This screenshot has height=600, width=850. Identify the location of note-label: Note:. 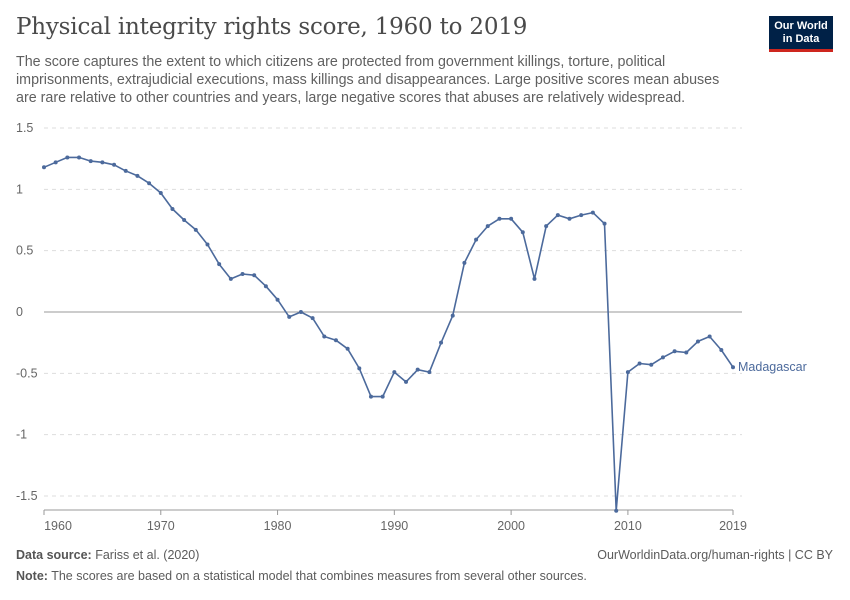
(32, 576).